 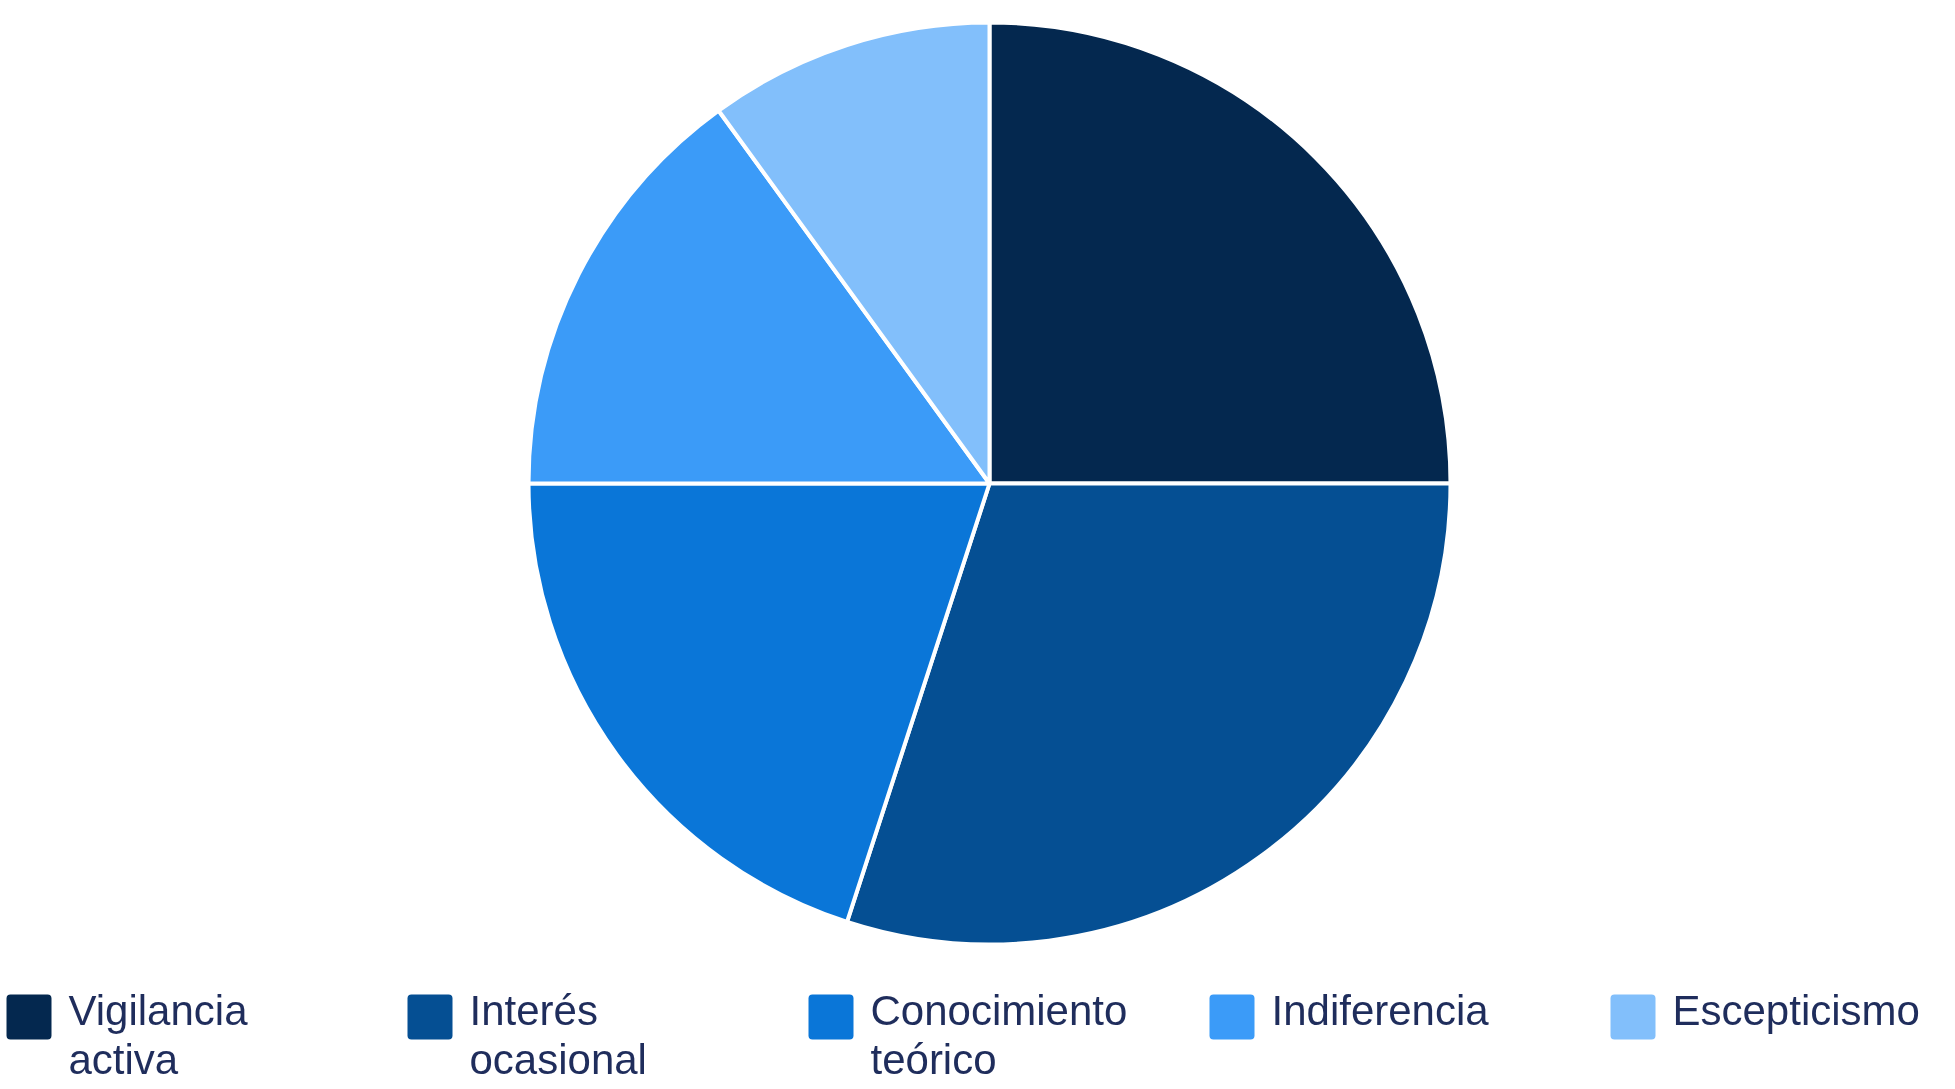 What do you see at coordinates (1796, 1010) in the screenshot?
I see `legend-label: Escepticismo` at bounding box center [1796, 1010].